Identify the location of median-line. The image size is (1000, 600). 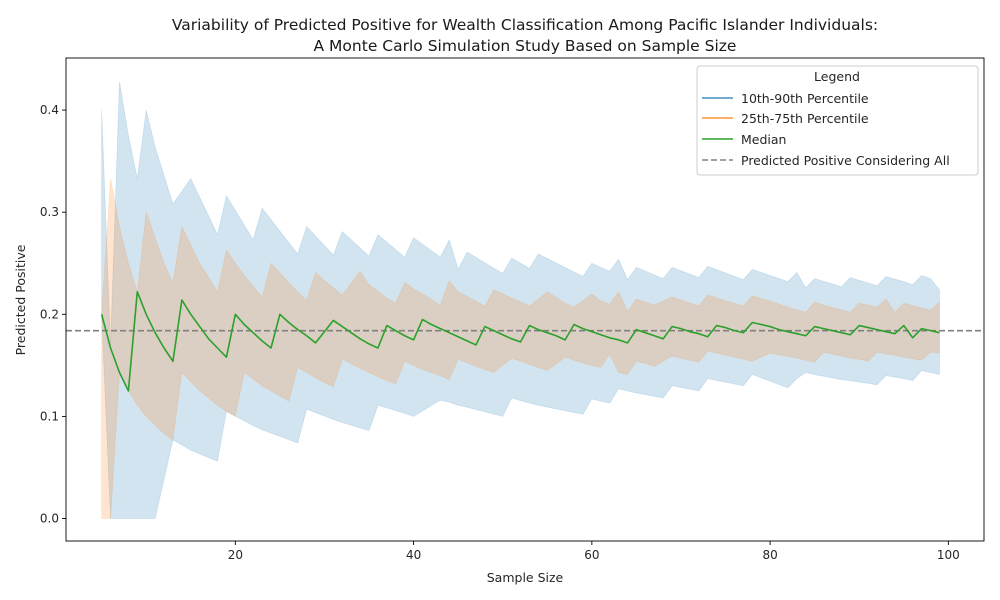
(520, 341).